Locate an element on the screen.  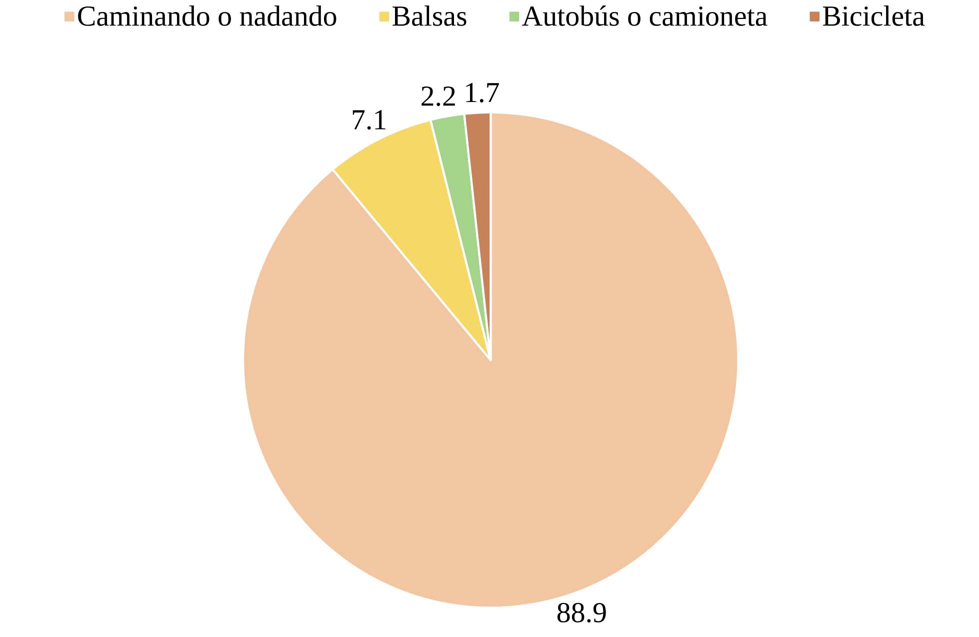
data-label: 88.9 is located at coordinates (581, 612).